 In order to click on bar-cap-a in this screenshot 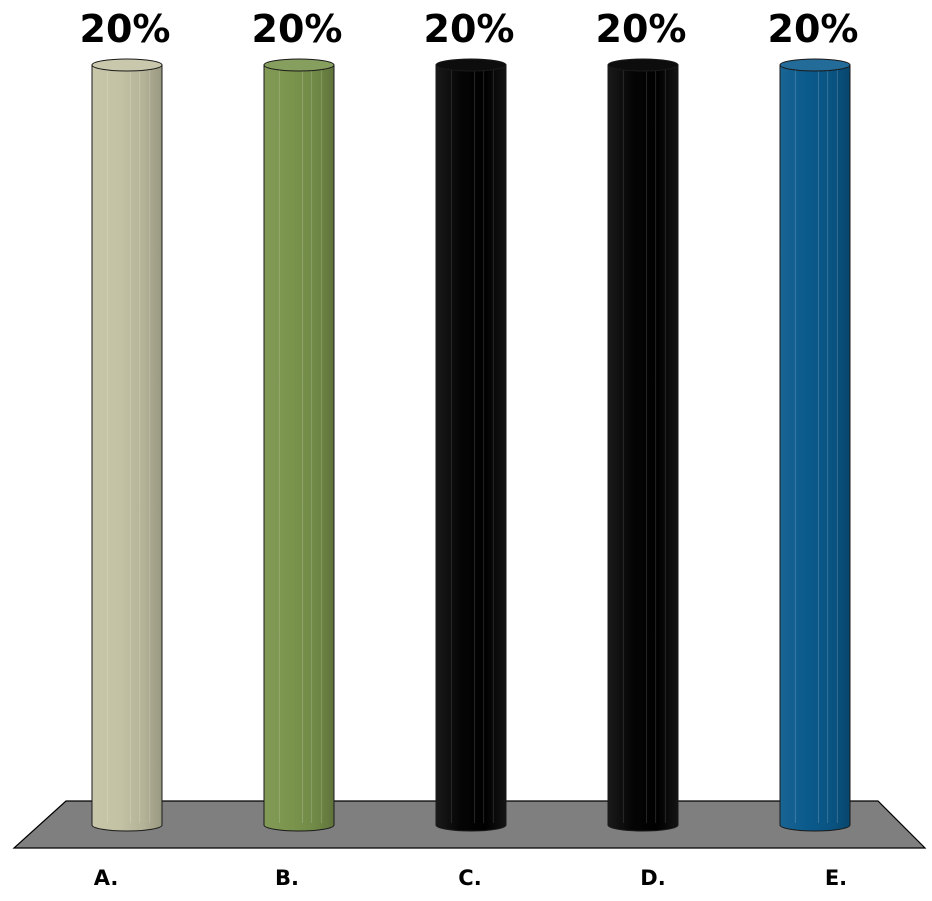, I will do `click(127, 65)`.